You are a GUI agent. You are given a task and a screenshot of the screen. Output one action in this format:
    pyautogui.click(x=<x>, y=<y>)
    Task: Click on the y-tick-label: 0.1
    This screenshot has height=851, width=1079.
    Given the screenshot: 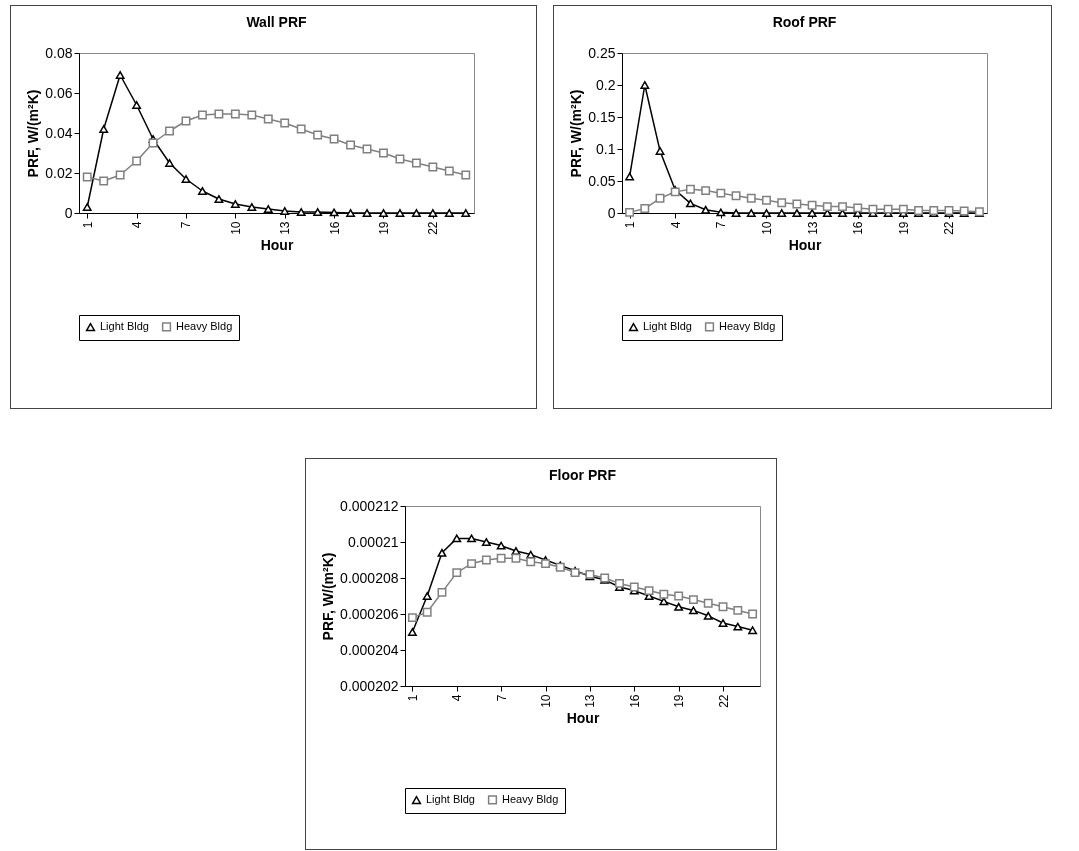 What is the action you would take?
    pyautogui.click(x=606, y=148)
    